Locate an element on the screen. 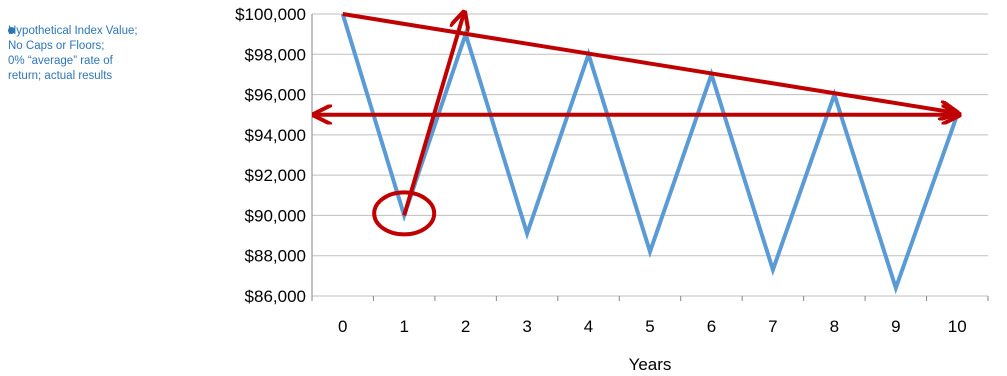  legend-line-1: Hypothetical Index Value; is located at coordinates (73, 31).